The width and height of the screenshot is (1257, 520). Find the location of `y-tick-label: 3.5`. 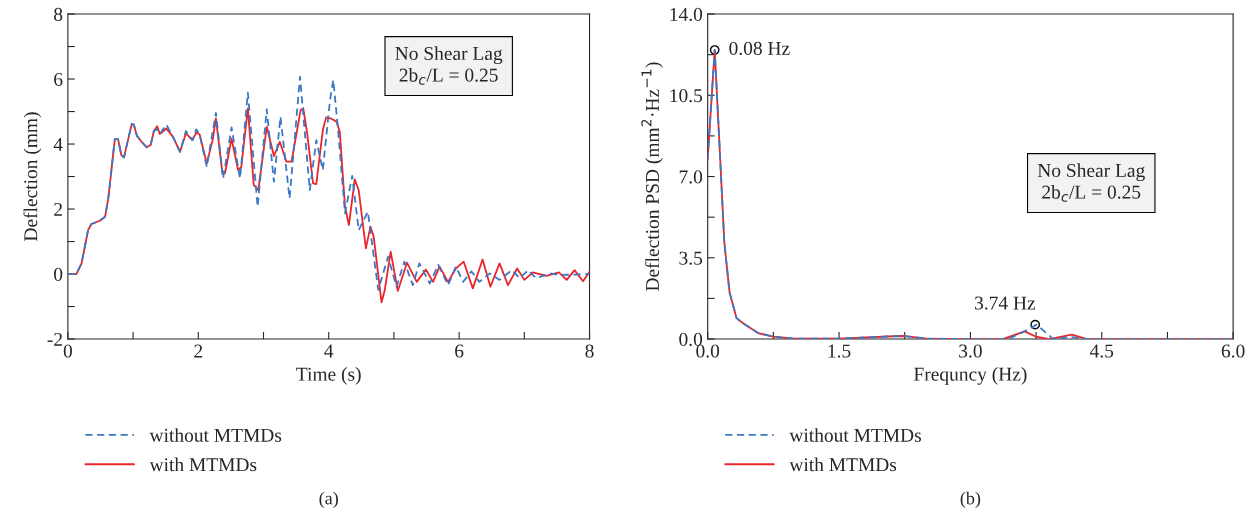

y-tick-label: 3.5 is located at coordinates (691, 258).